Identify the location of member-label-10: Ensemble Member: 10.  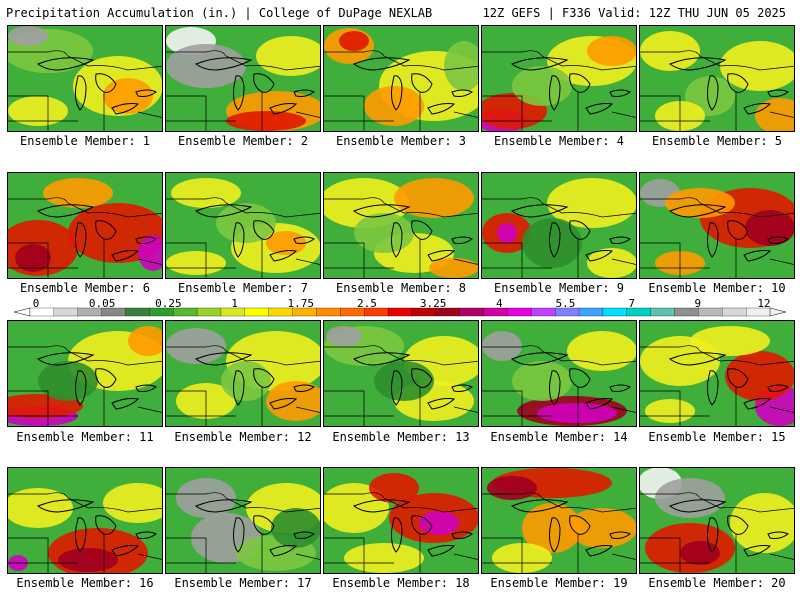
(717, 288).